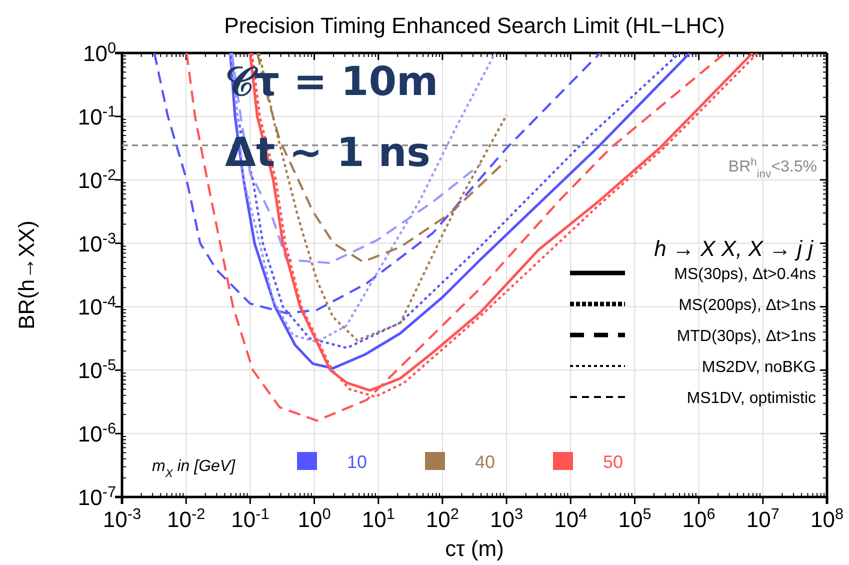 Image resolution: width=849 pixels, height=565 pixels. Describe the element at coordinates (772, 168) in the screenshot. I see `ref-line-label: BR$^{h}$$_{inv}$<3.5%` at that location.